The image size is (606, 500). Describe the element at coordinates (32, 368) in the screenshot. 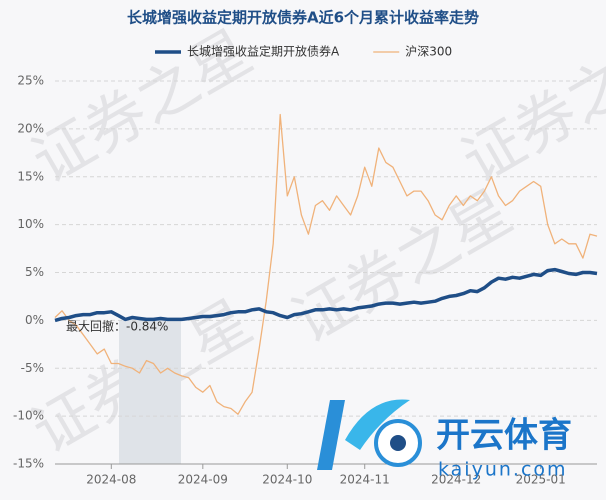

I see `y-tick-label: -5%` at that location.